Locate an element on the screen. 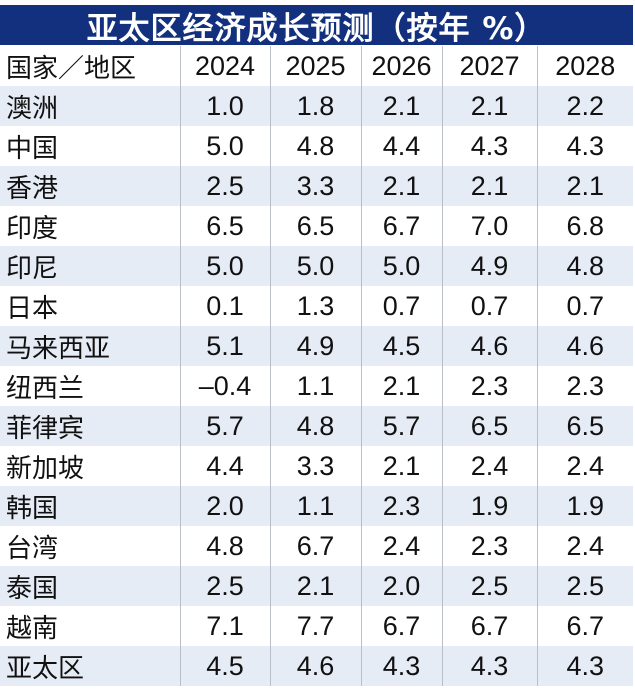 The height and width of the screenshot is (690, 635). growth-value-2024: 5.1 is located at coordinates (224, 346).